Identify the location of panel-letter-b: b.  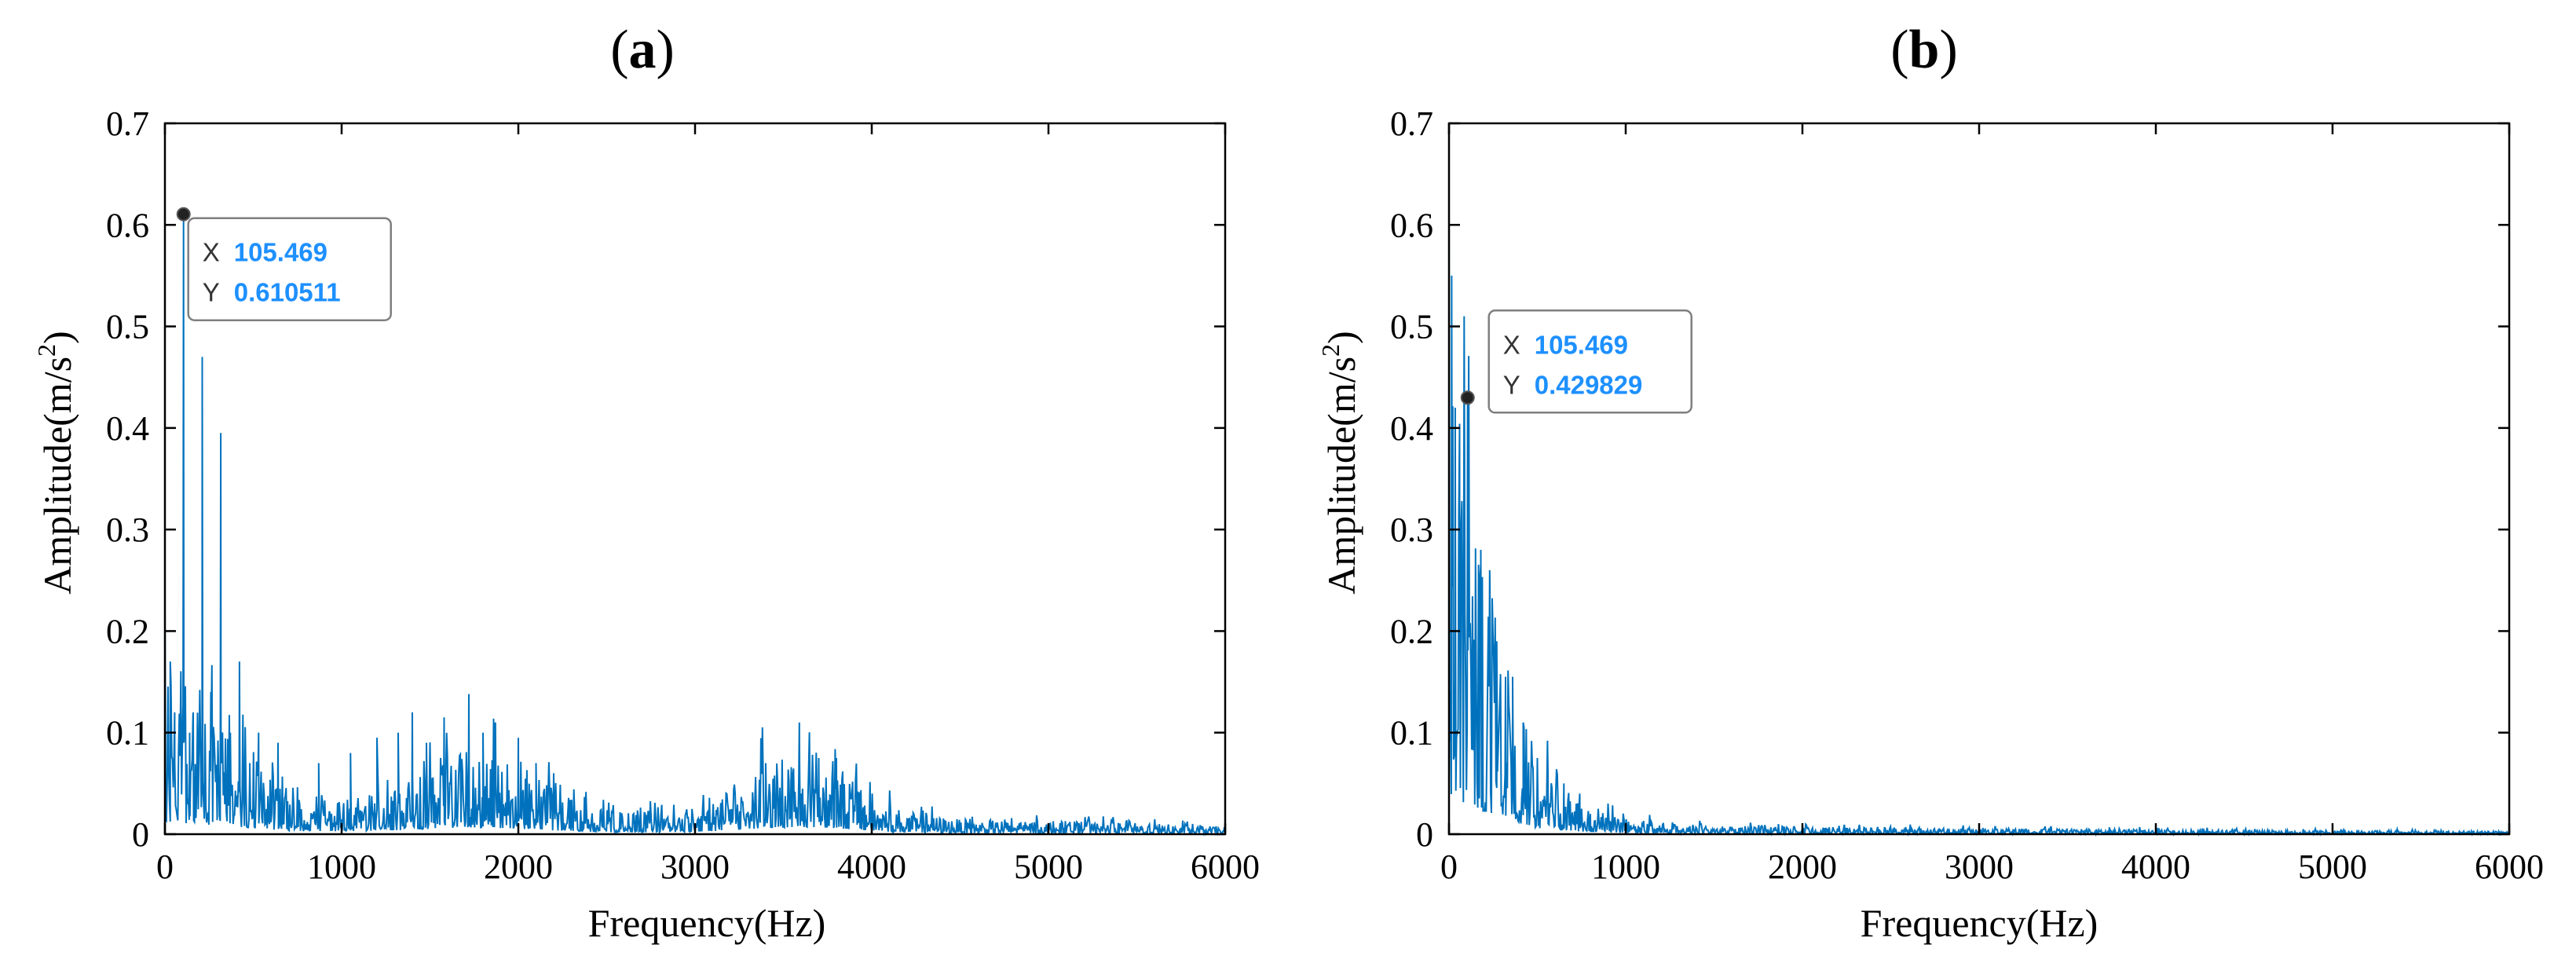
(1925, 50).